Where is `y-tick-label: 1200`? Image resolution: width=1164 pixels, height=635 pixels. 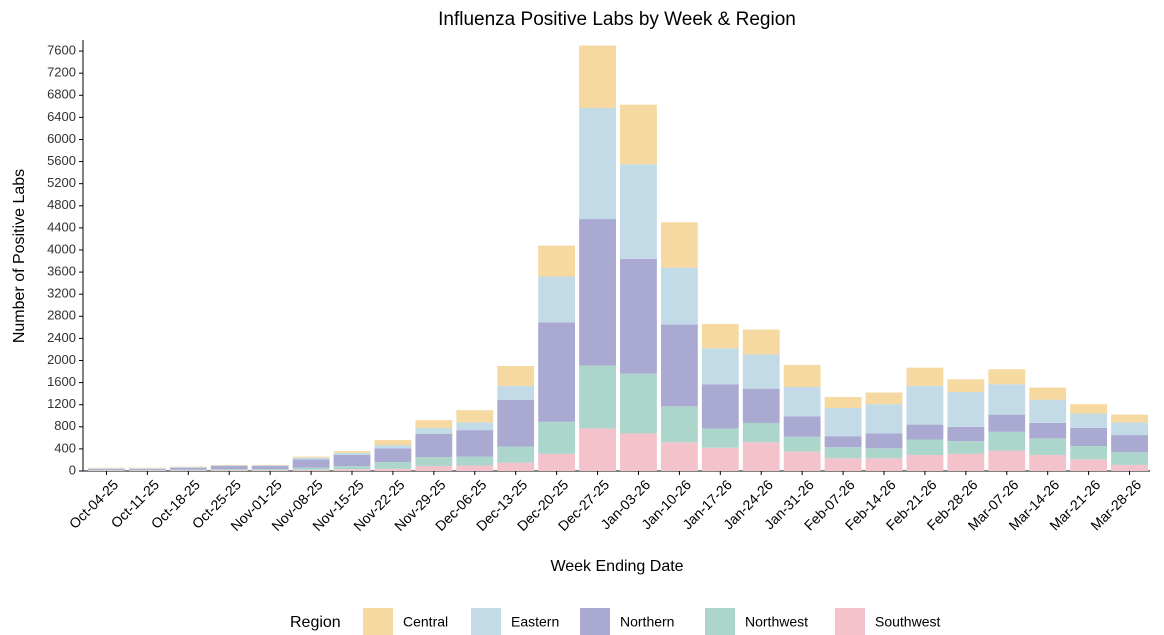 y-tick-label: 1200 is located at coordinates (61, 403).